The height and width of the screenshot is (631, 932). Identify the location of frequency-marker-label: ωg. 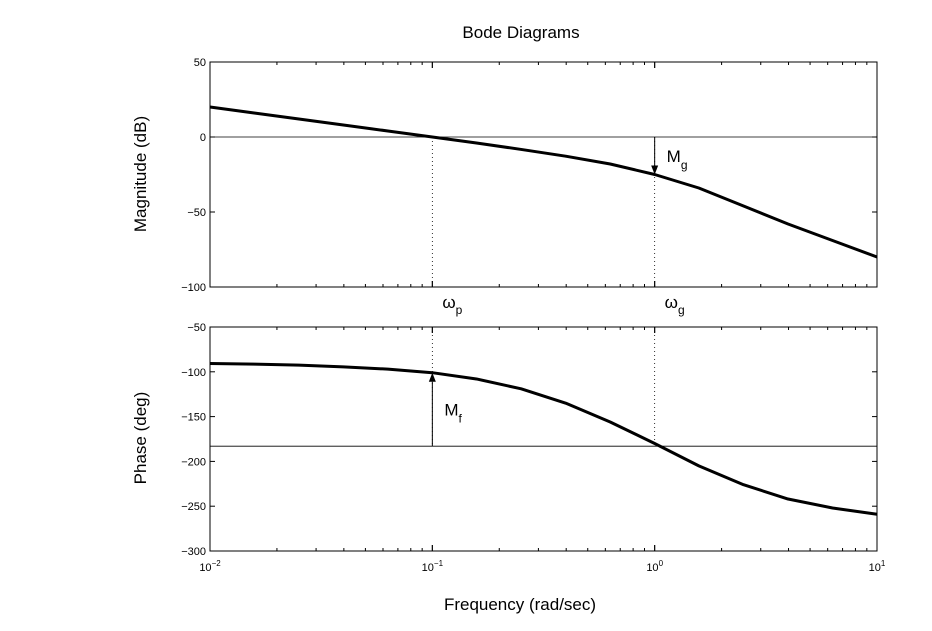
(675, 305).